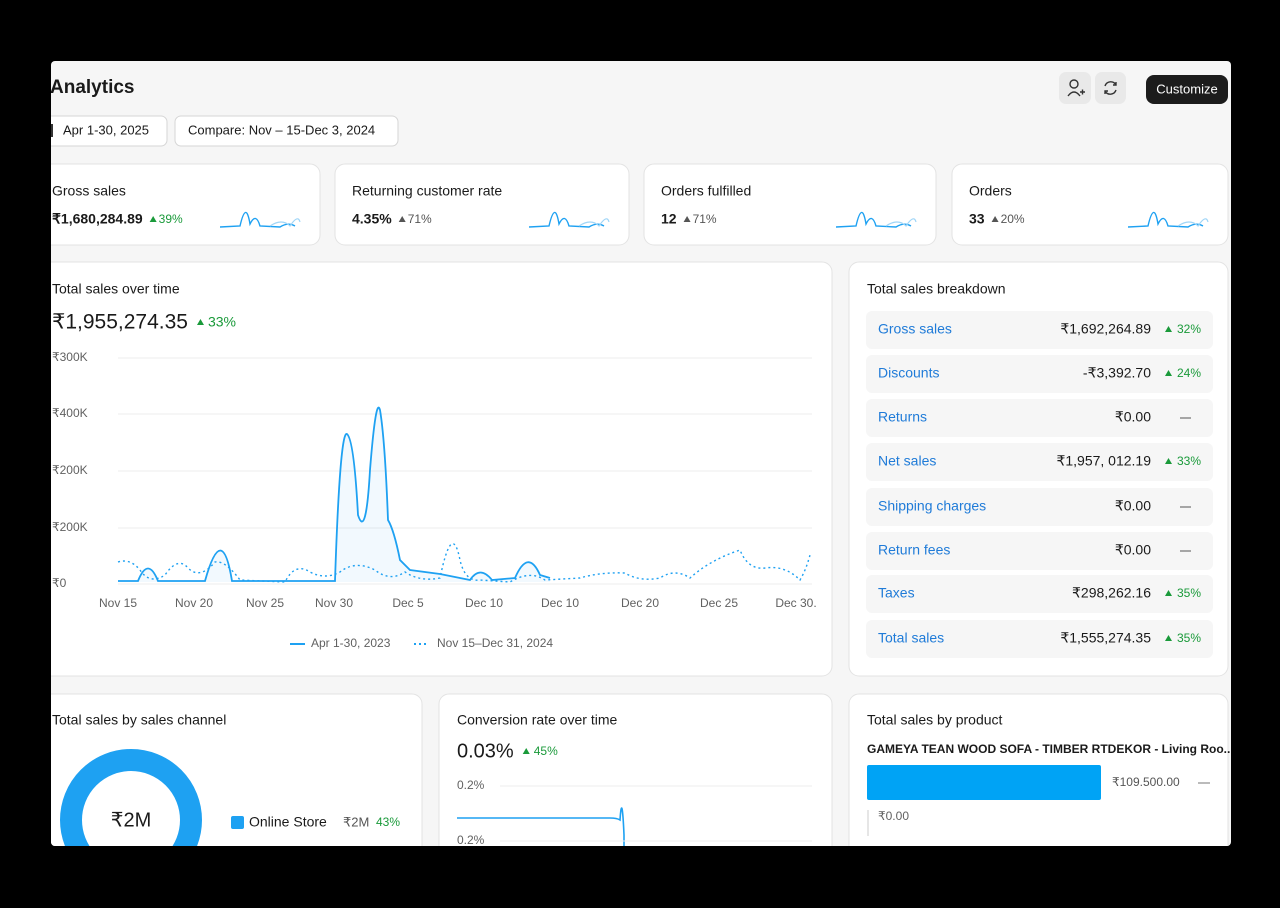  What do you see at coordinates (334, 603) in the screenshot?
I see `x-tick-label: Nov 30` at bounding box center [334, 603].